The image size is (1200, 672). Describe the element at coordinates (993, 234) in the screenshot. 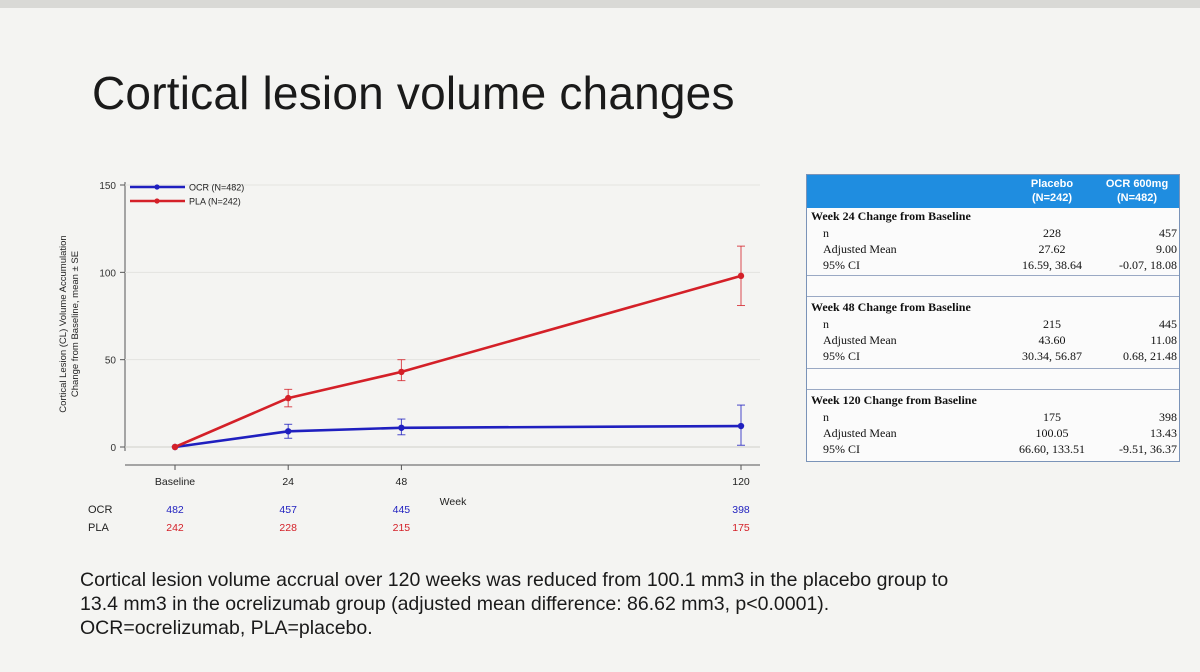

I see `table-row: n 228 457` at that location.